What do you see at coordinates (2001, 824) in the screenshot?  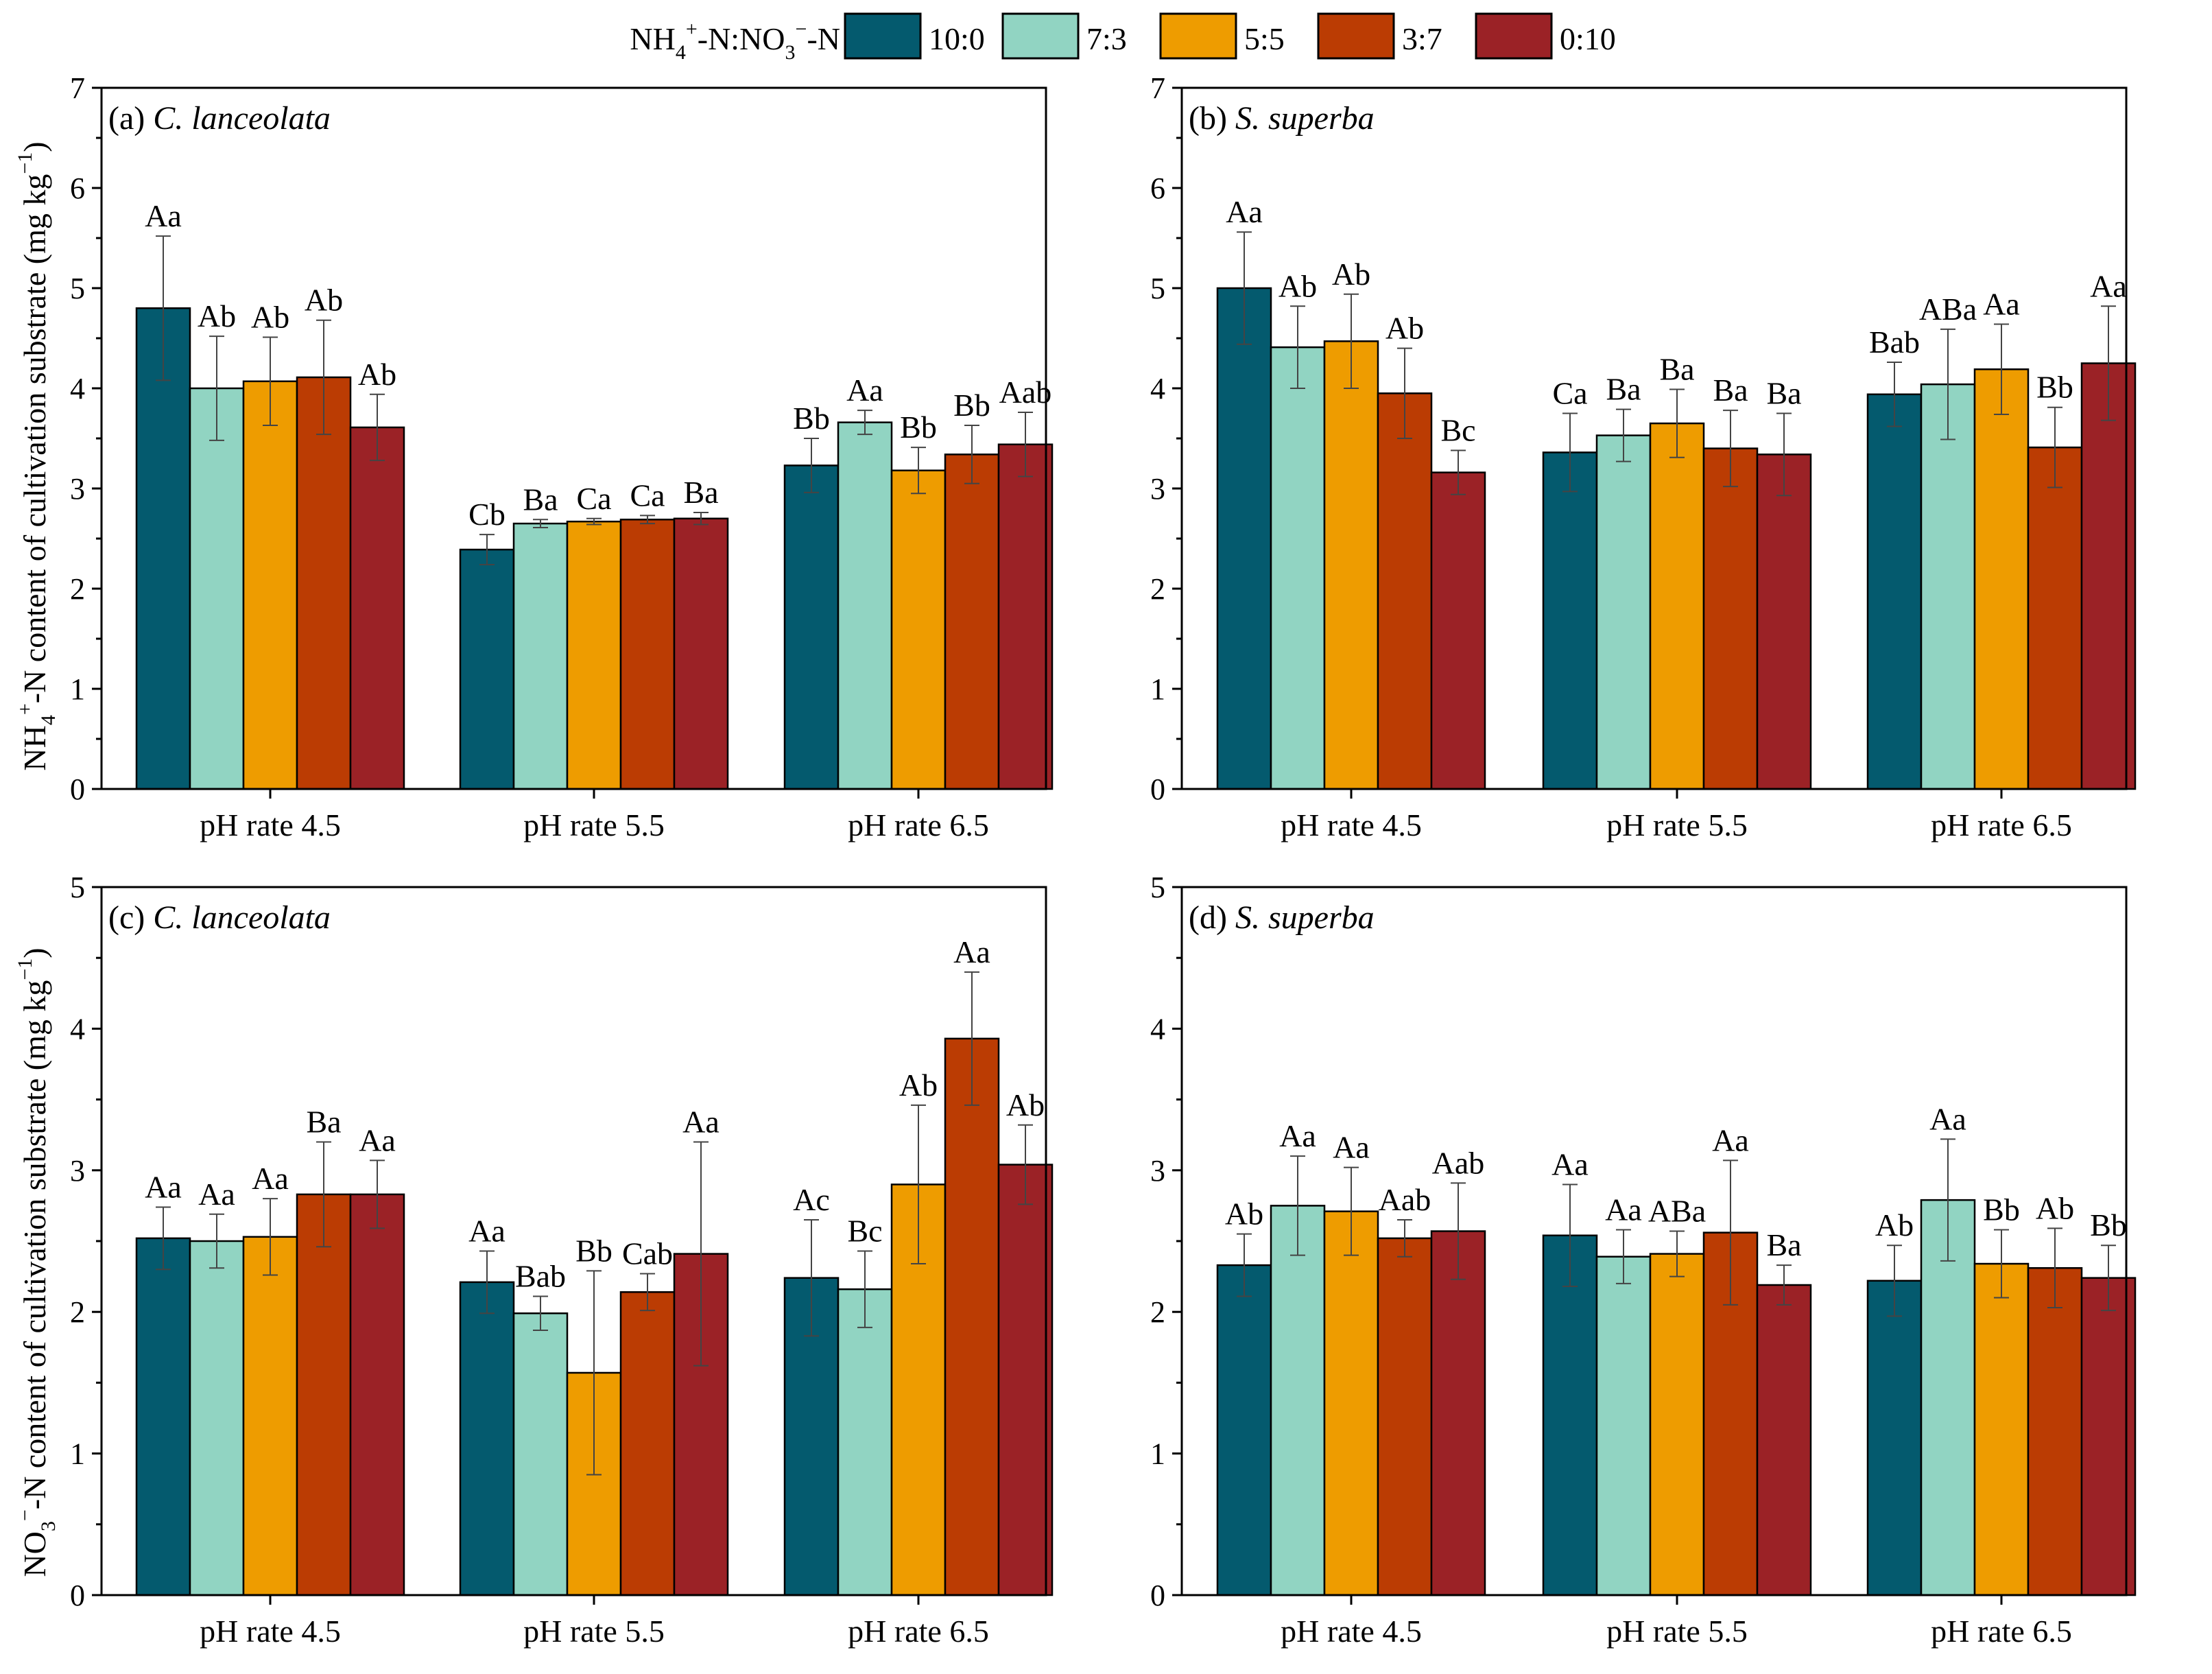 I see `x-tick-label-1-2: pH rate 6.5` at bounding box center [2001, 824].